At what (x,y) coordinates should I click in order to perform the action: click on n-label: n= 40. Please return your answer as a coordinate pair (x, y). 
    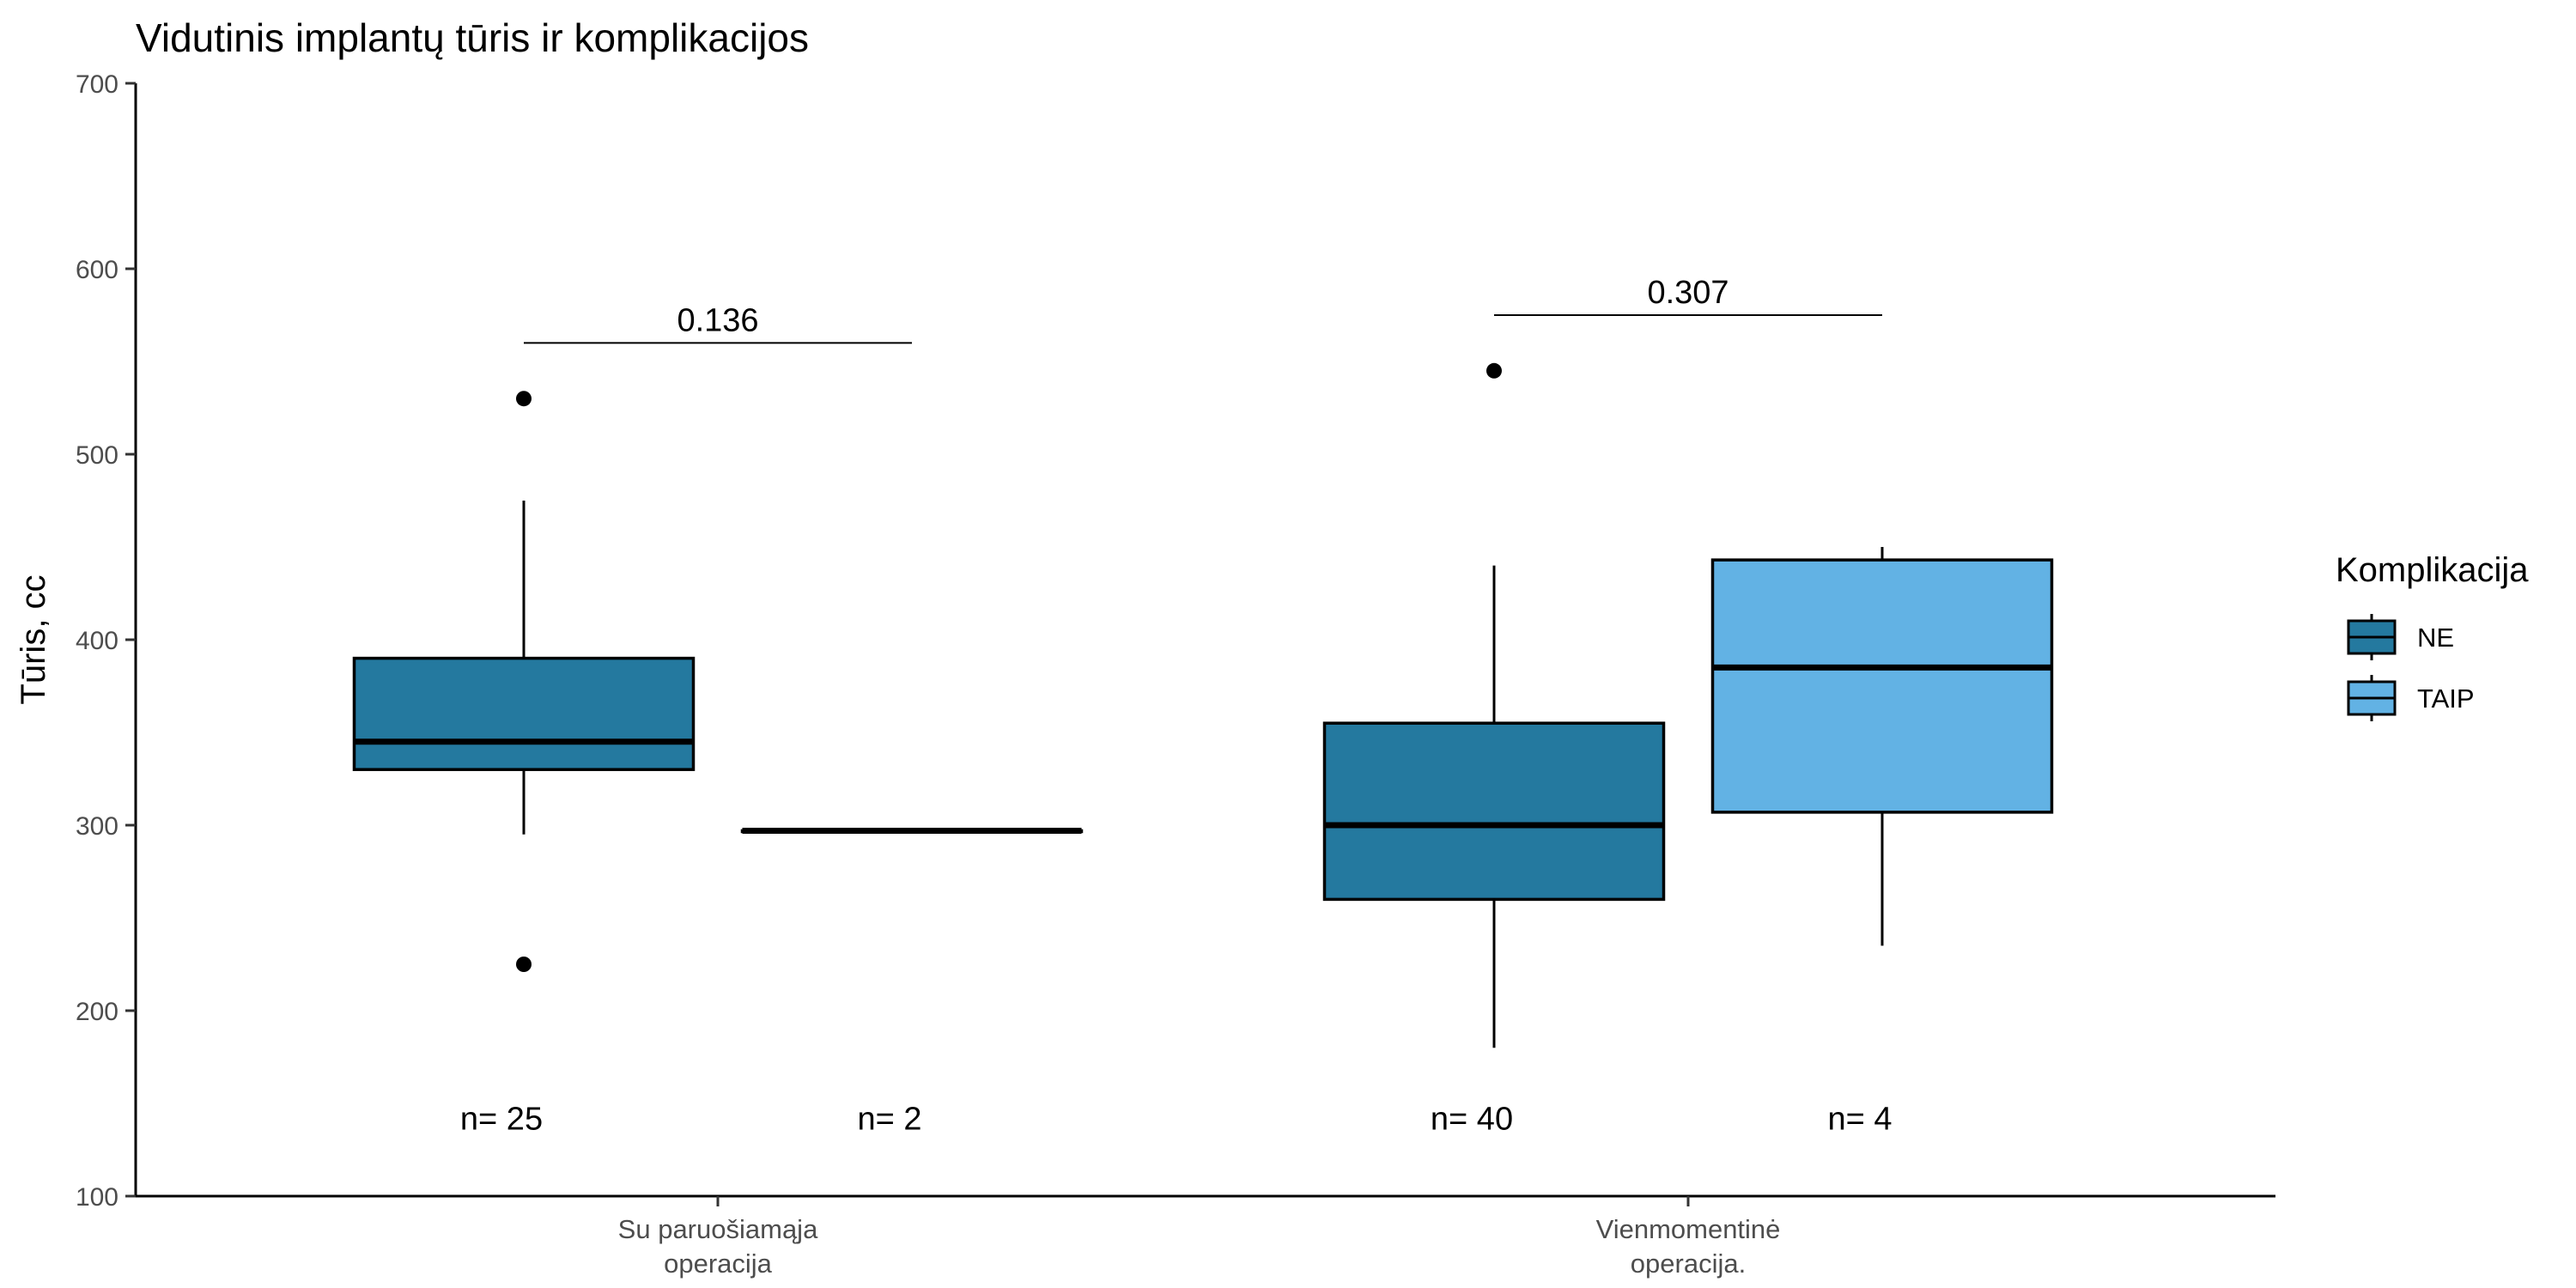
    Looking at the image, I should click on (1472, 1119).